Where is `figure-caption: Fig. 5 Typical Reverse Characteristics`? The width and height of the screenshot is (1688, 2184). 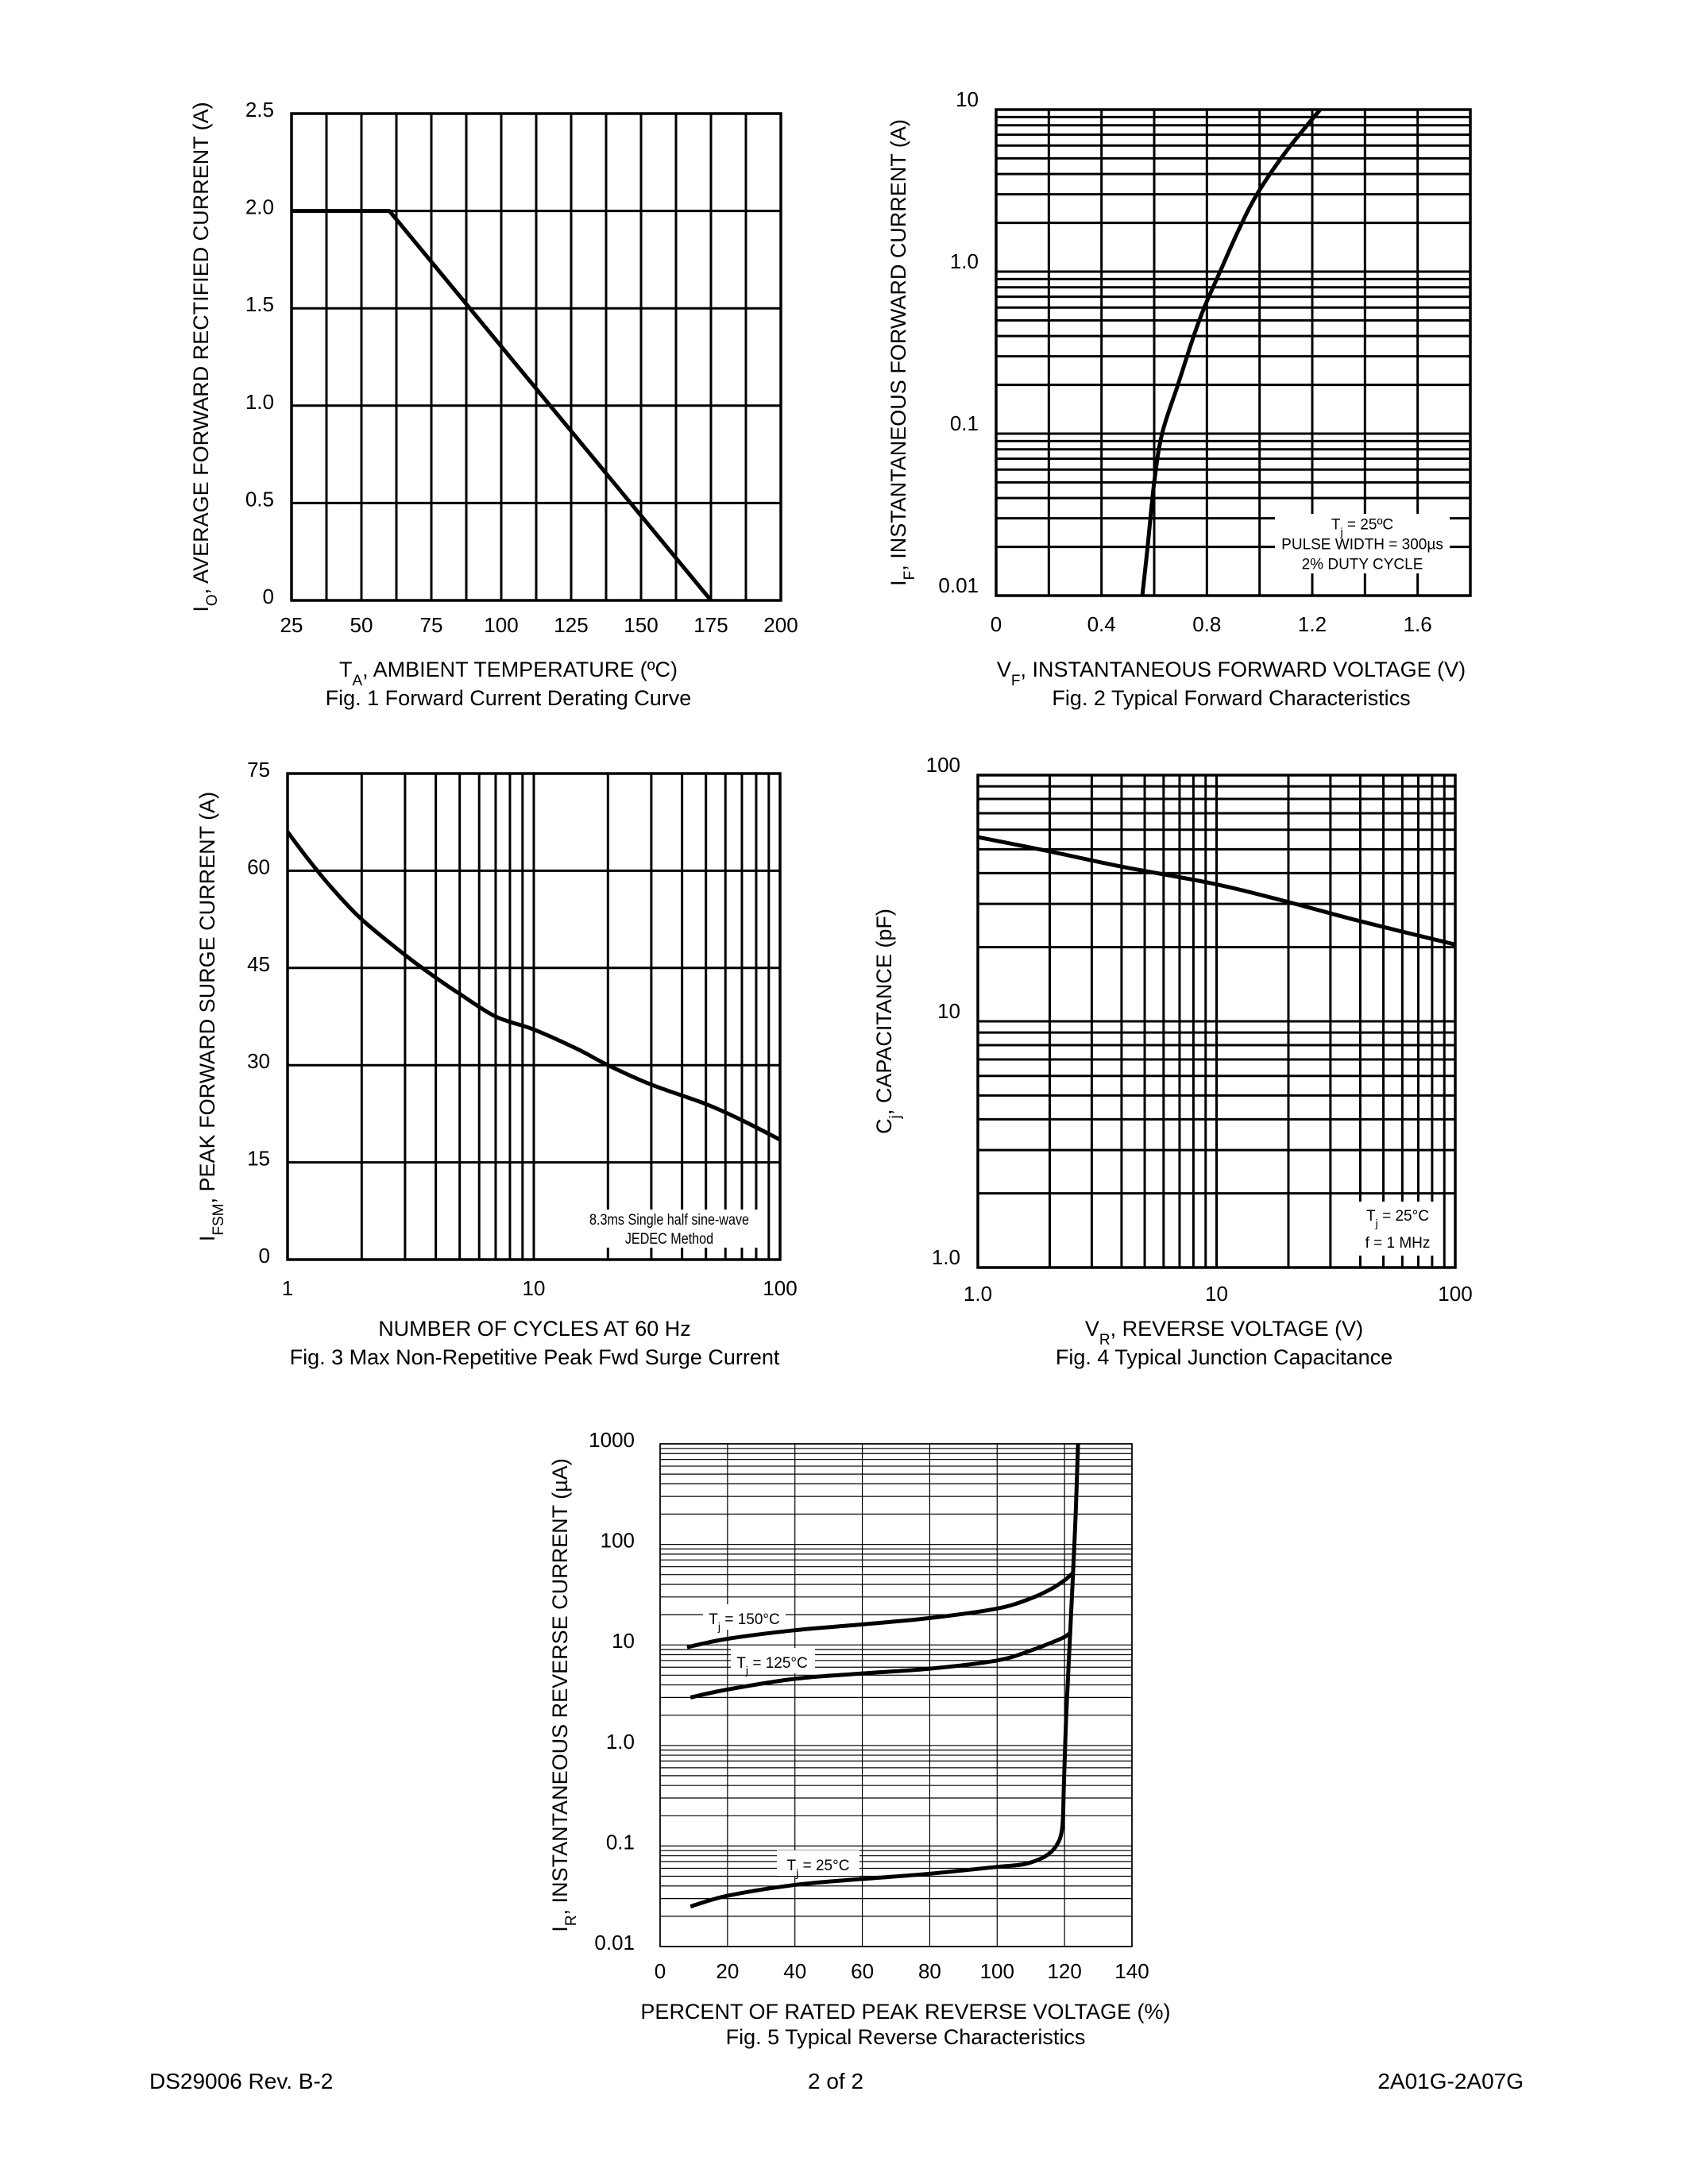 figure-caption: Fig. 5 Typical Reverse Characteristics is located at coordinates (906, 2037).